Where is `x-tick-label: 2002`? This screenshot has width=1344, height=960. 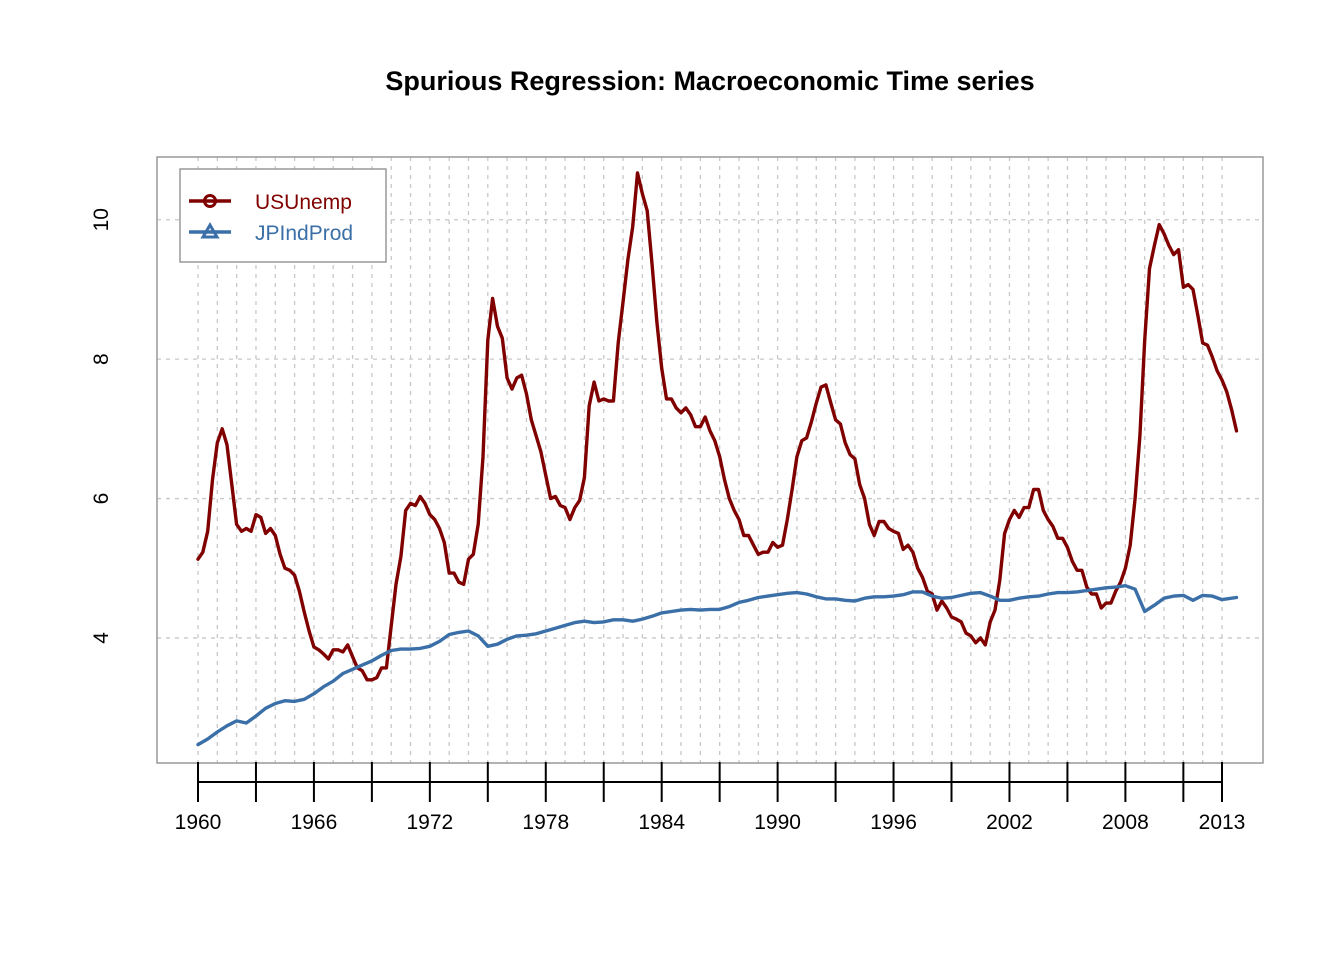 x-tick-label: 2002 is located at coordinates (1009, 822).